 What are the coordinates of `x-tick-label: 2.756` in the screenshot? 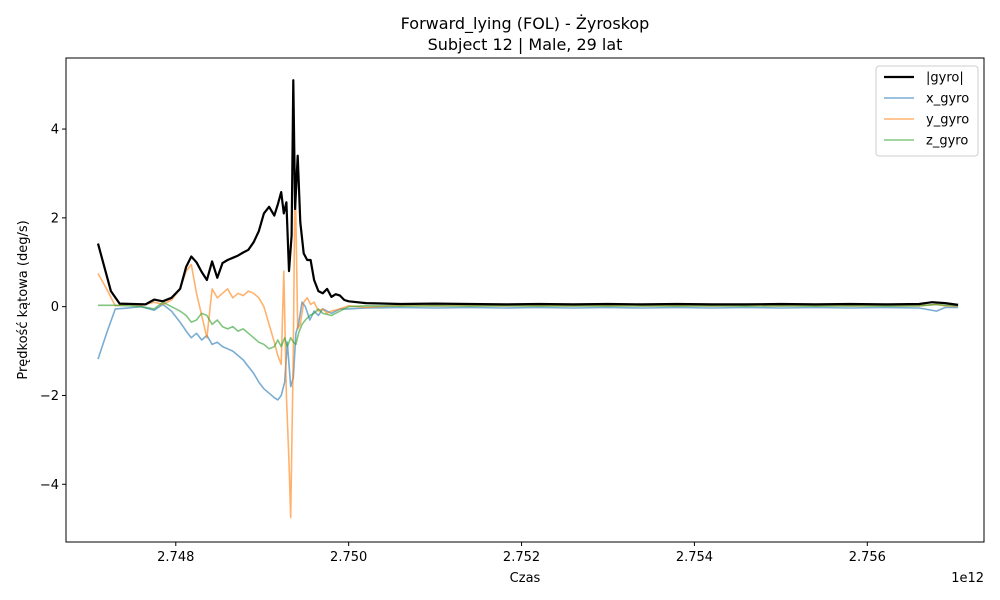 It's located at (867, 557).